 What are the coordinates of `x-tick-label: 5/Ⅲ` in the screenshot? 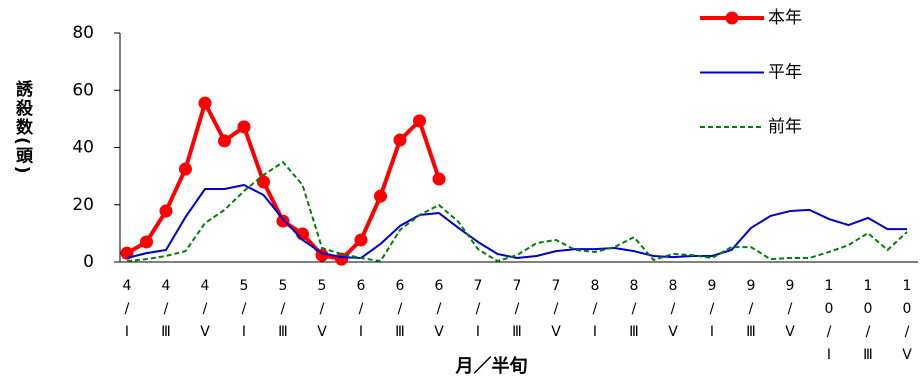 It's located at (283, 312).